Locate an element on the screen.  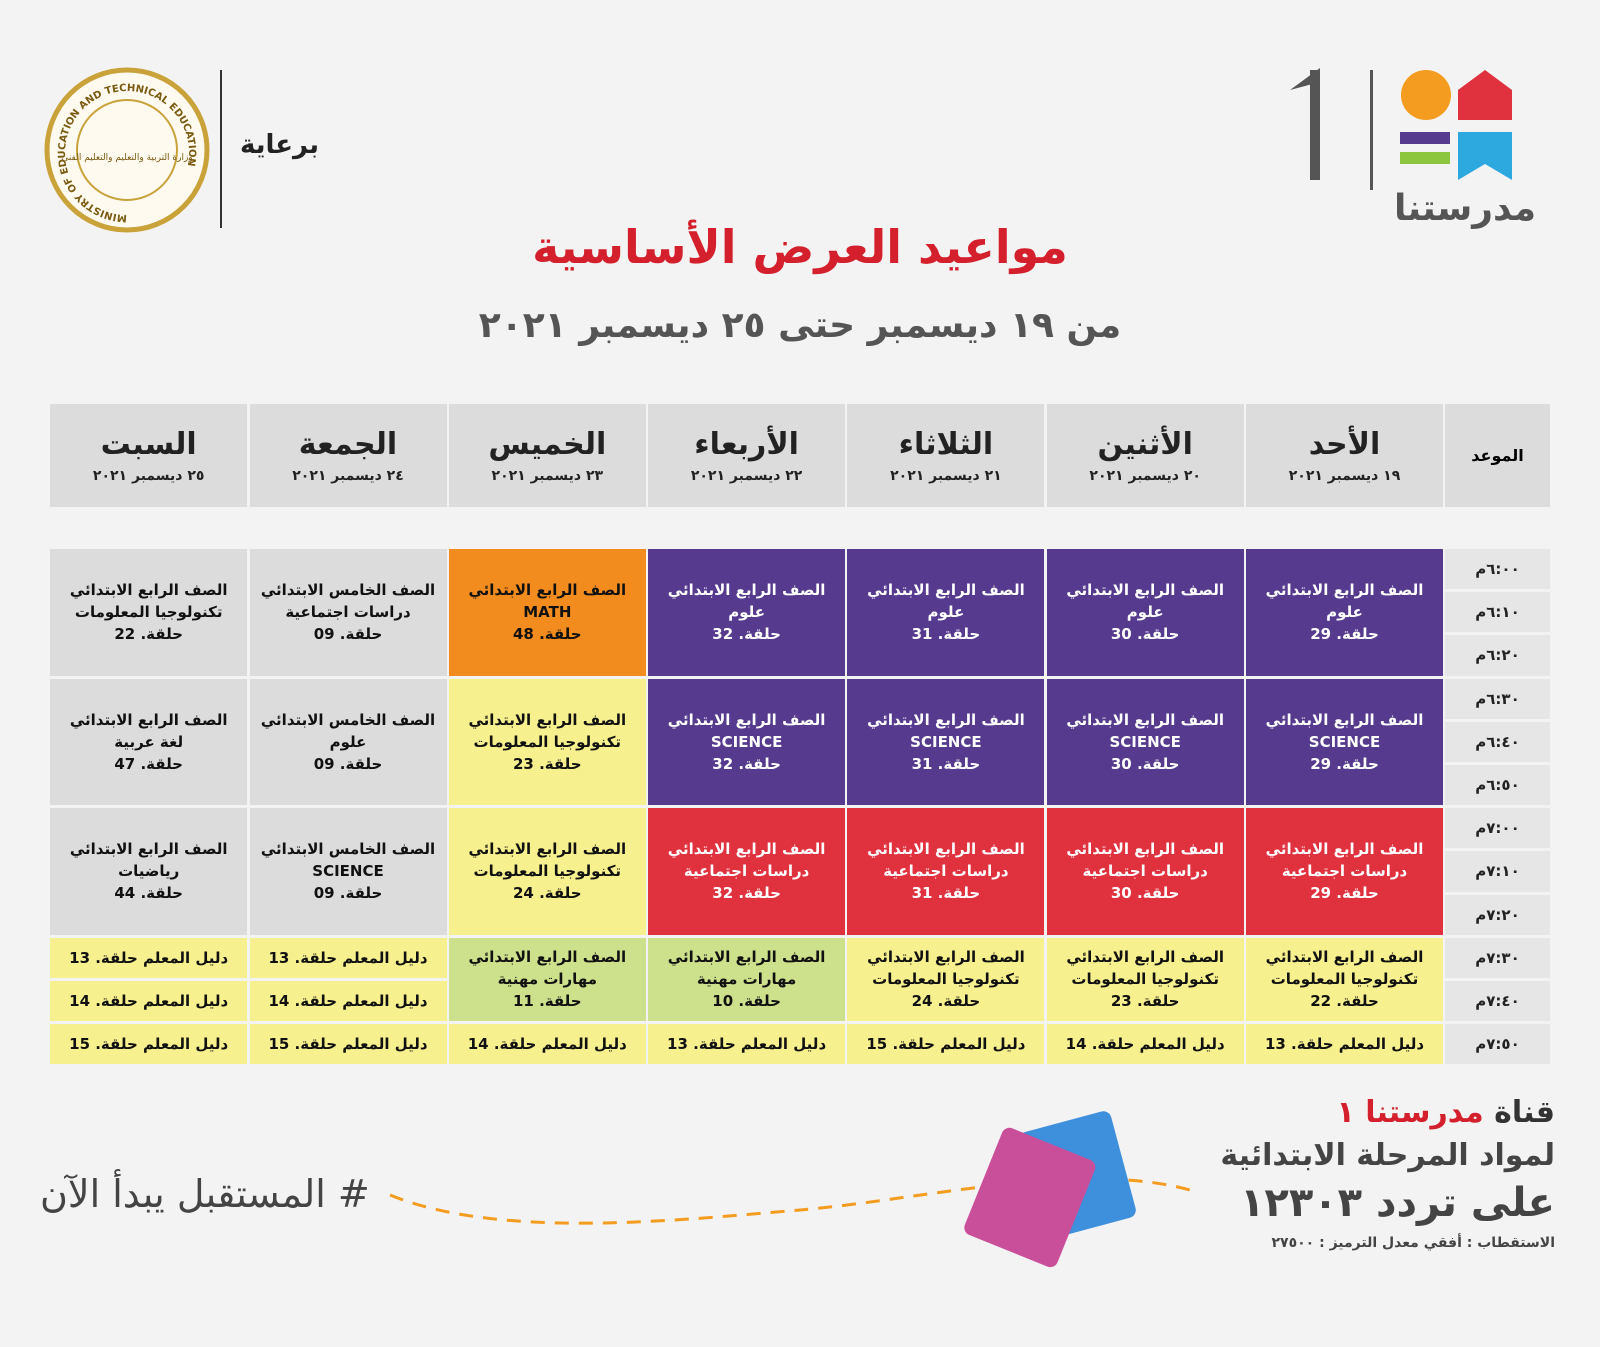
time-cell: ٧:٤٠م is located at coordinates (1497, 1001).